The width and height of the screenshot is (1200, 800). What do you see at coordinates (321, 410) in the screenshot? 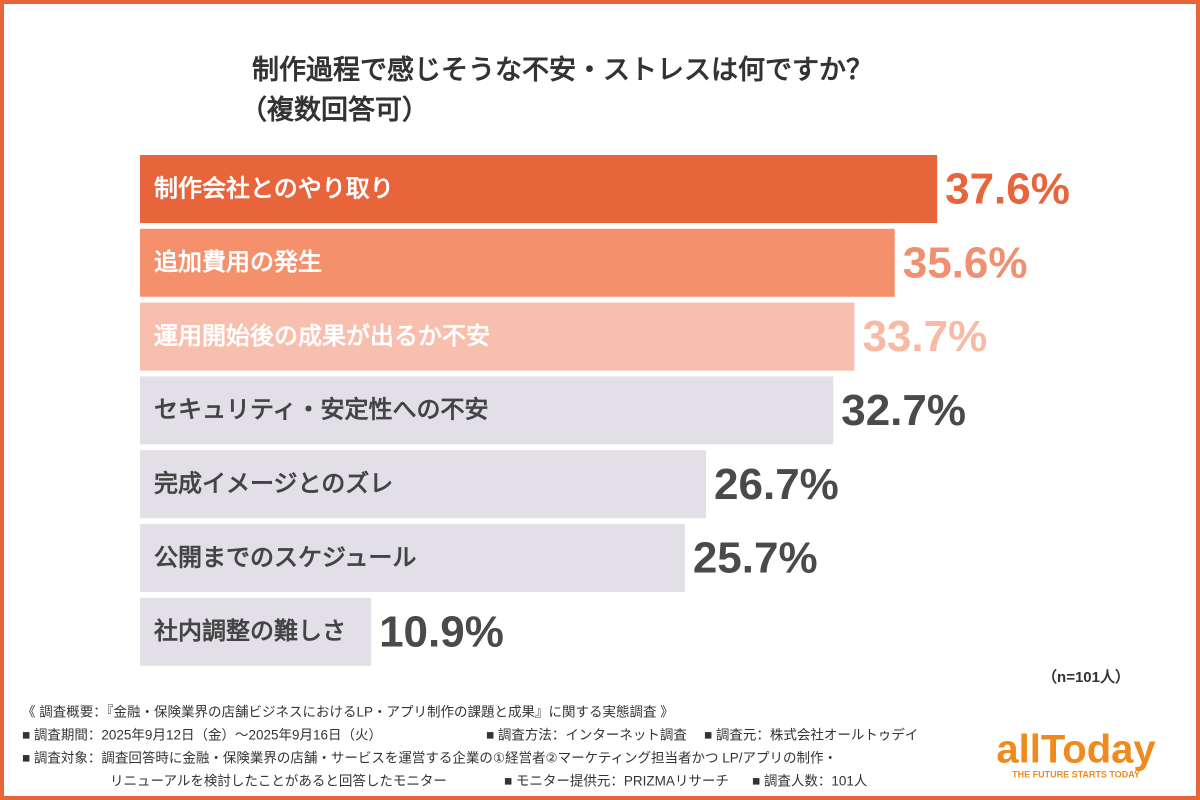
I see `category-label: セキュリティ・安定性への不安` at bounding box center [321, 410].